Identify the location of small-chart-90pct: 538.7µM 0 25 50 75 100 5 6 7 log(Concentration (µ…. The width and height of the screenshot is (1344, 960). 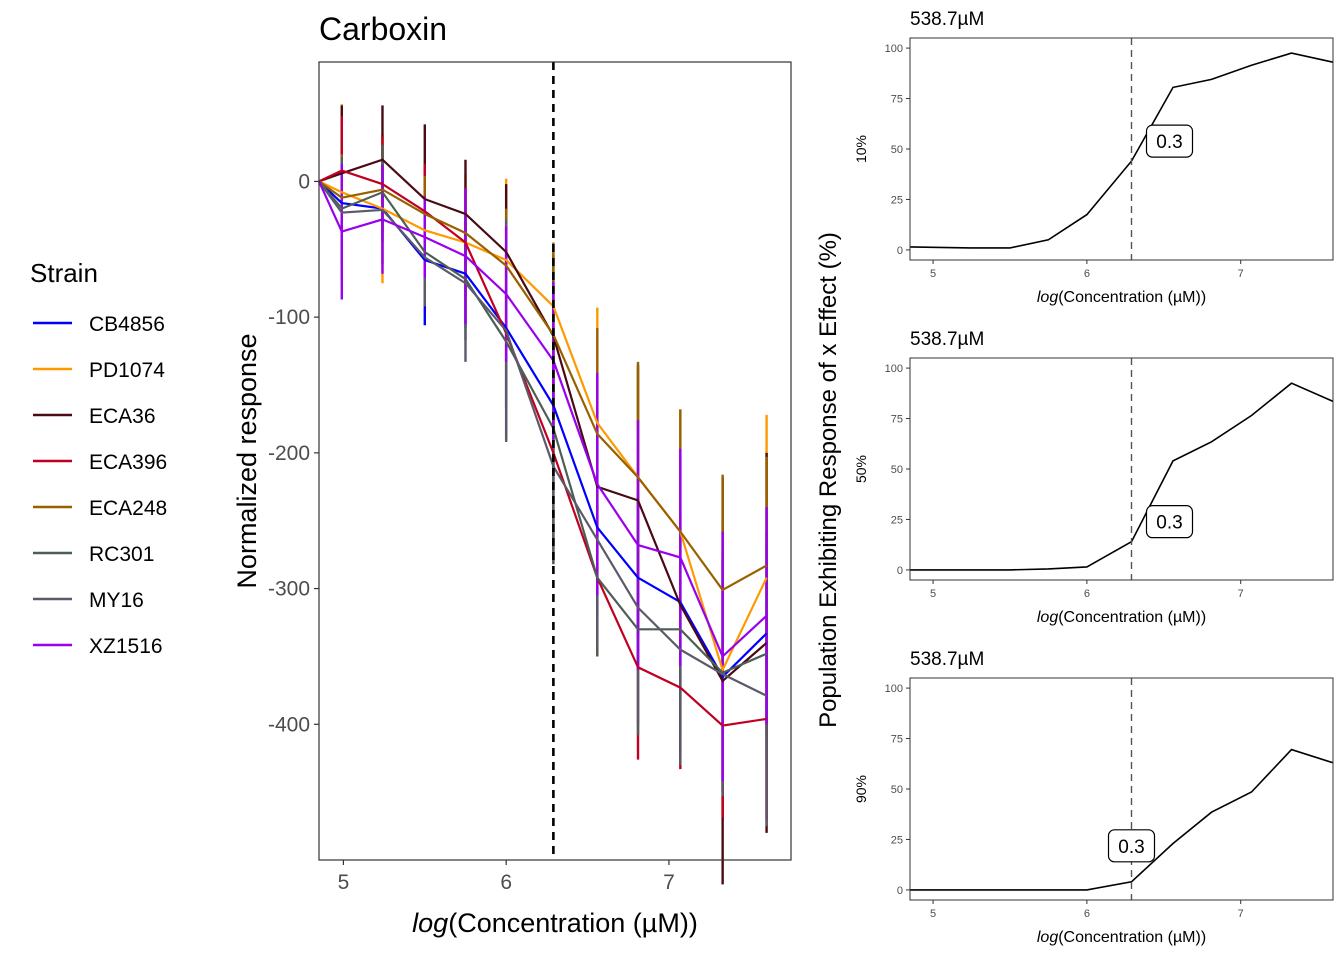
(1093, 797).